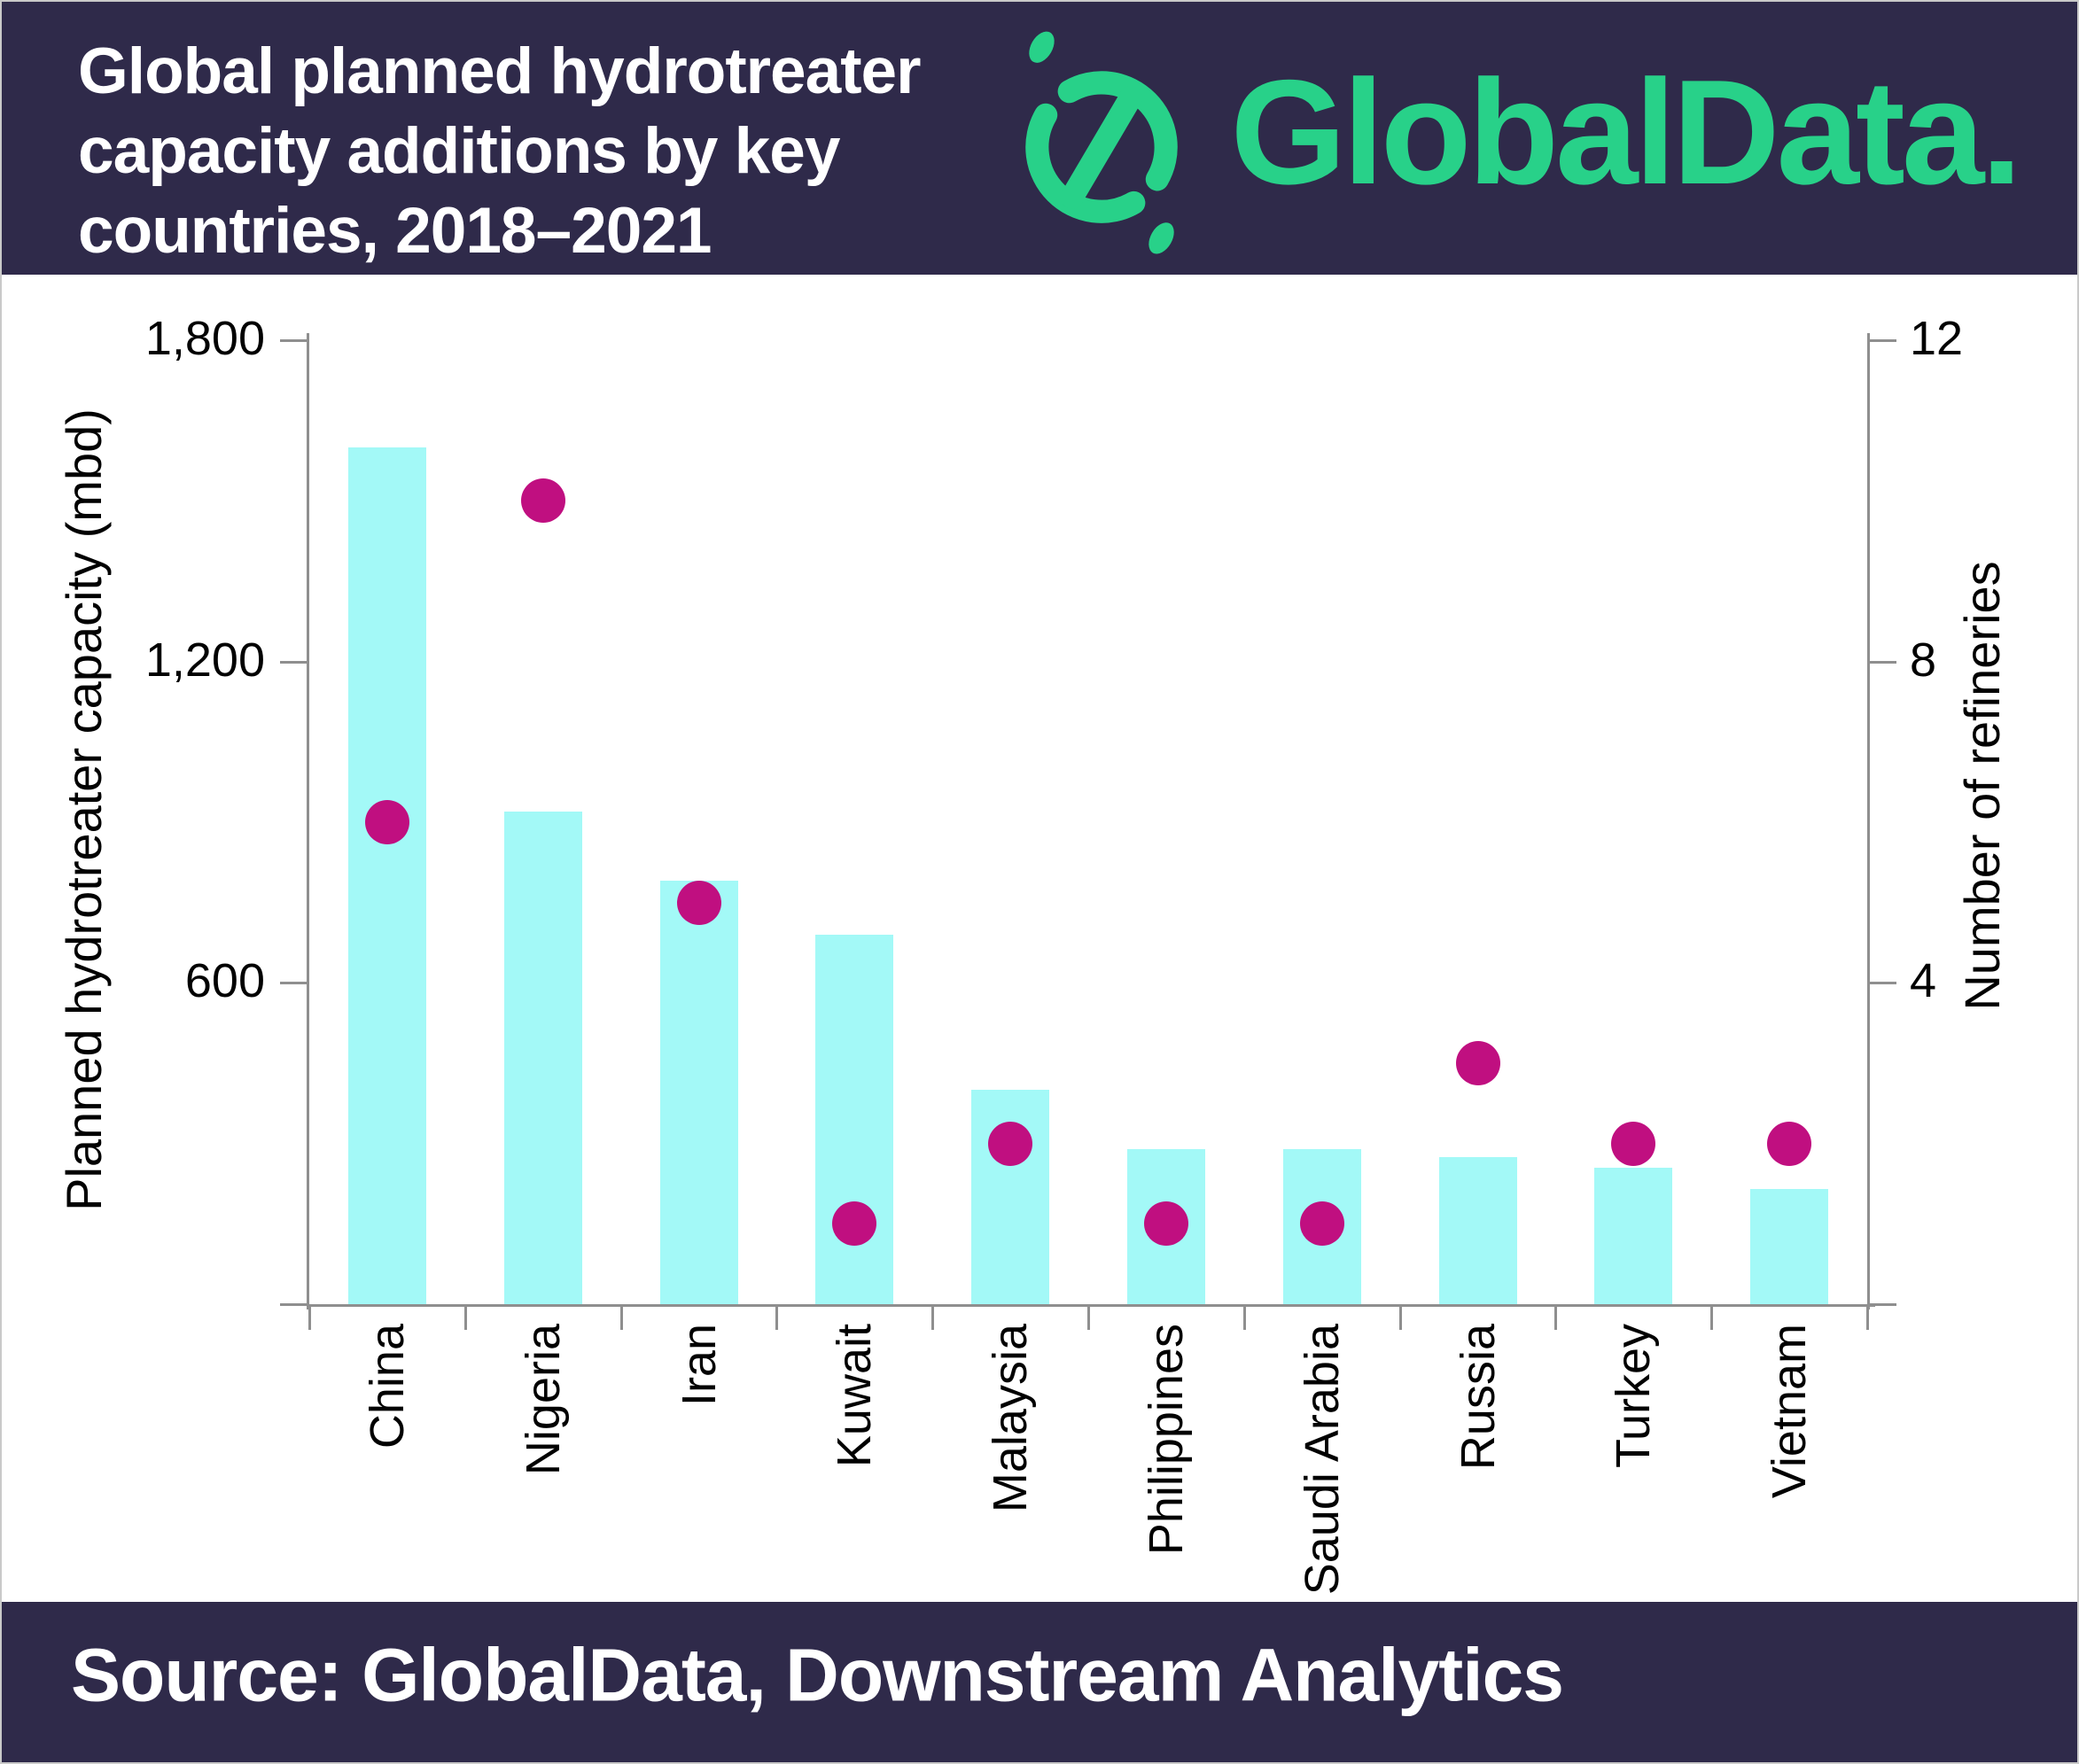 This screenshot has height=1764, width=2079. Describe the element at coordinates (1165, 1224) in the screenshot. I see `dot-philippines` at that location.